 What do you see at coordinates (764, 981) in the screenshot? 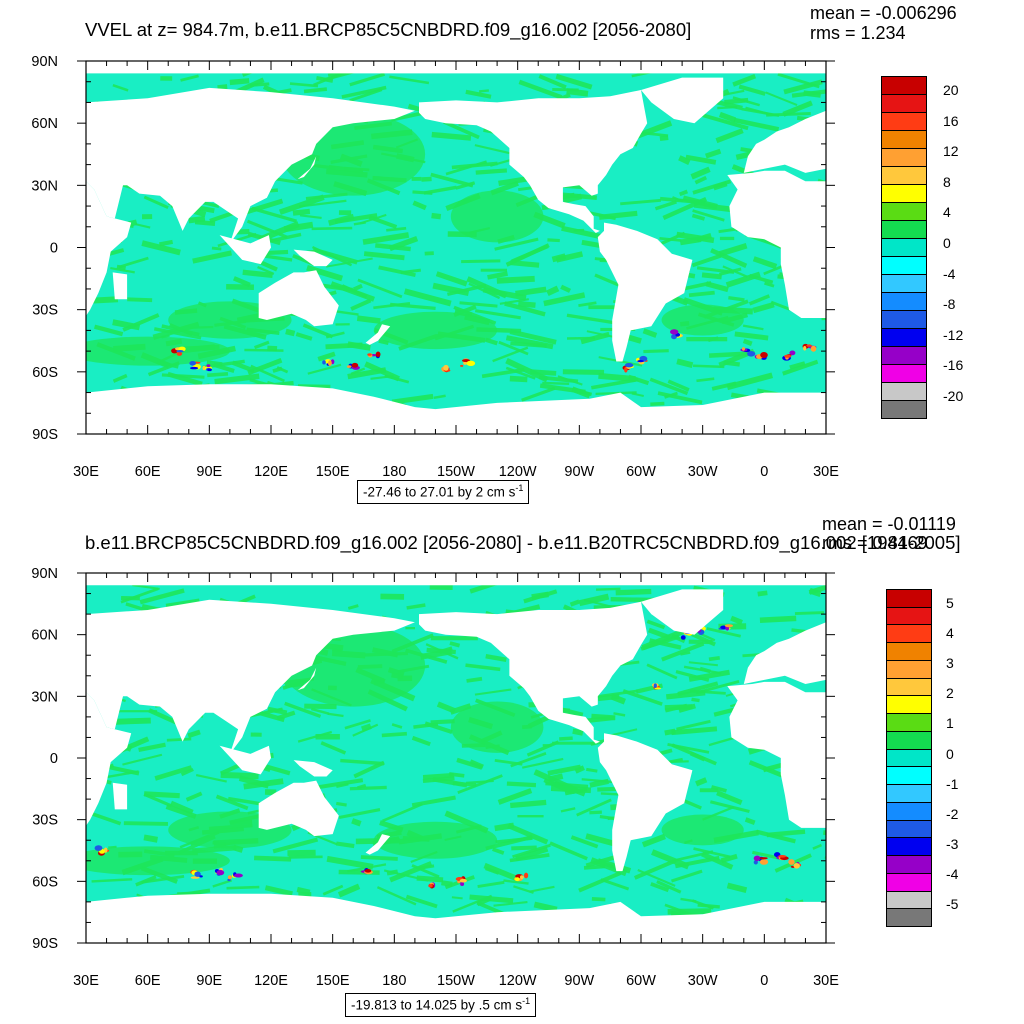
I see `x-tick-label: 0` at bounding box center [764, 981].